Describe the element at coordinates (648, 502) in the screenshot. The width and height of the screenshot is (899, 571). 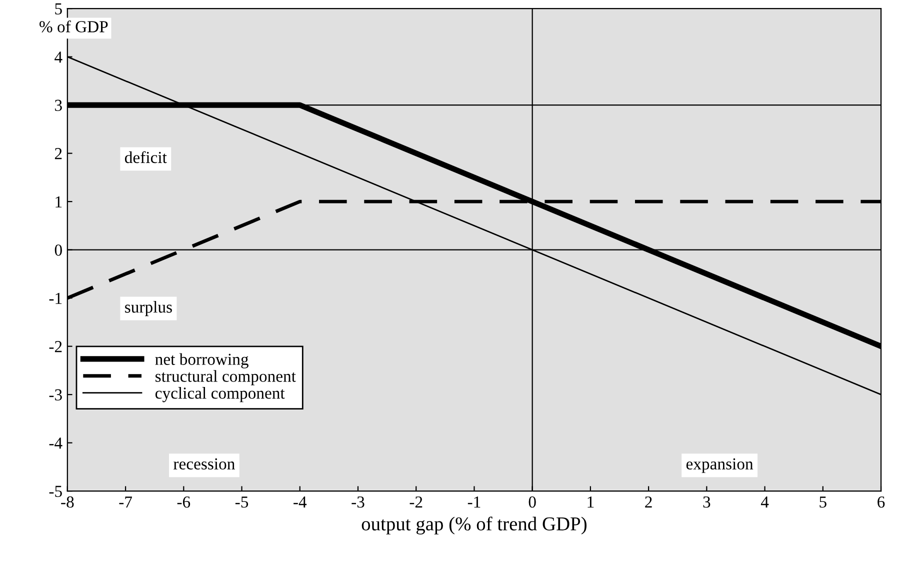
I see `x-tick-label: 2` at that location.